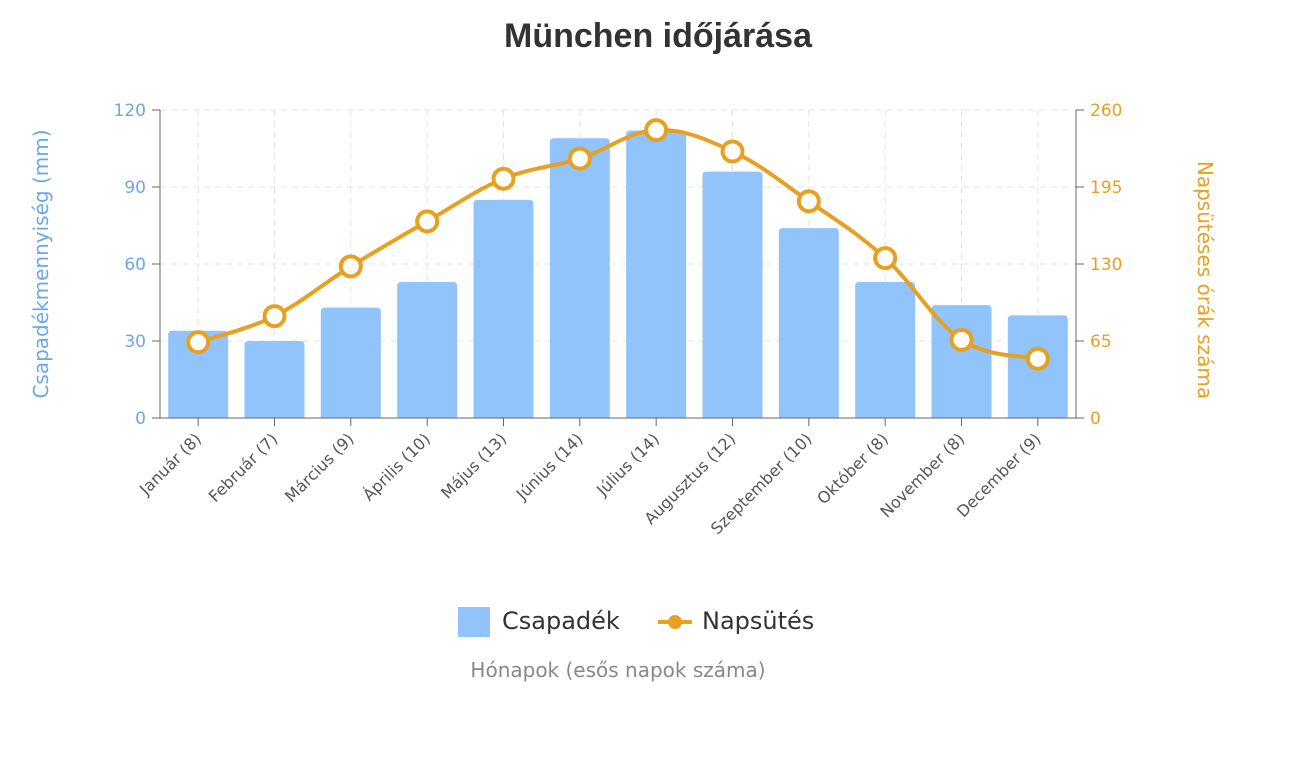 The image size is (1316, 770). Describe the element at coordinates (1106, 111) in the screenshot. I see `right-tick-label: 260` at that location.